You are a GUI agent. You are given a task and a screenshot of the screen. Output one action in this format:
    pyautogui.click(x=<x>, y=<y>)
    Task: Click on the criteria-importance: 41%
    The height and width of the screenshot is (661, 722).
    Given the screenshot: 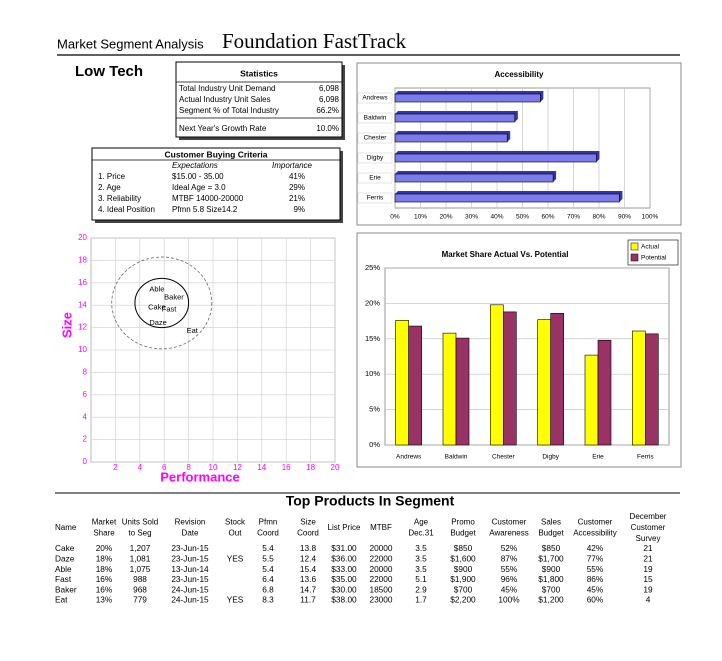 What is the action you would take?
    pyautogui.click(x=297, y=176)
    